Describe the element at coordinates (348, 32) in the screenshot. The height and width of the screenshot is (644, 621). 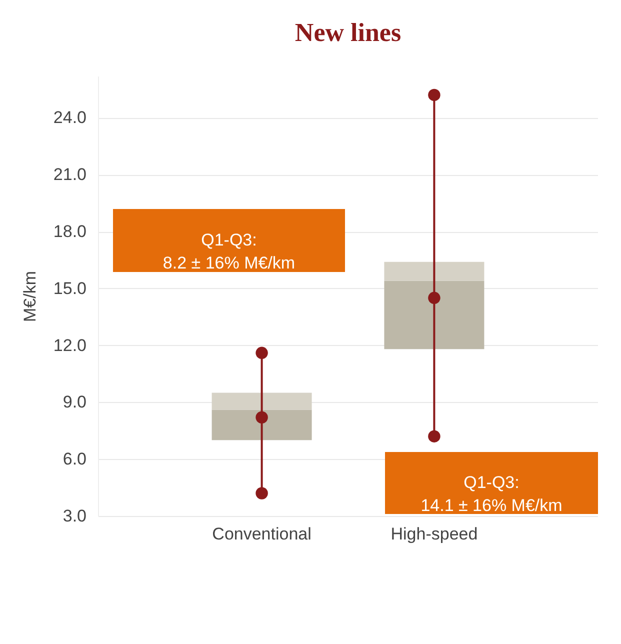
I see `chart-title: New lines` at that location.